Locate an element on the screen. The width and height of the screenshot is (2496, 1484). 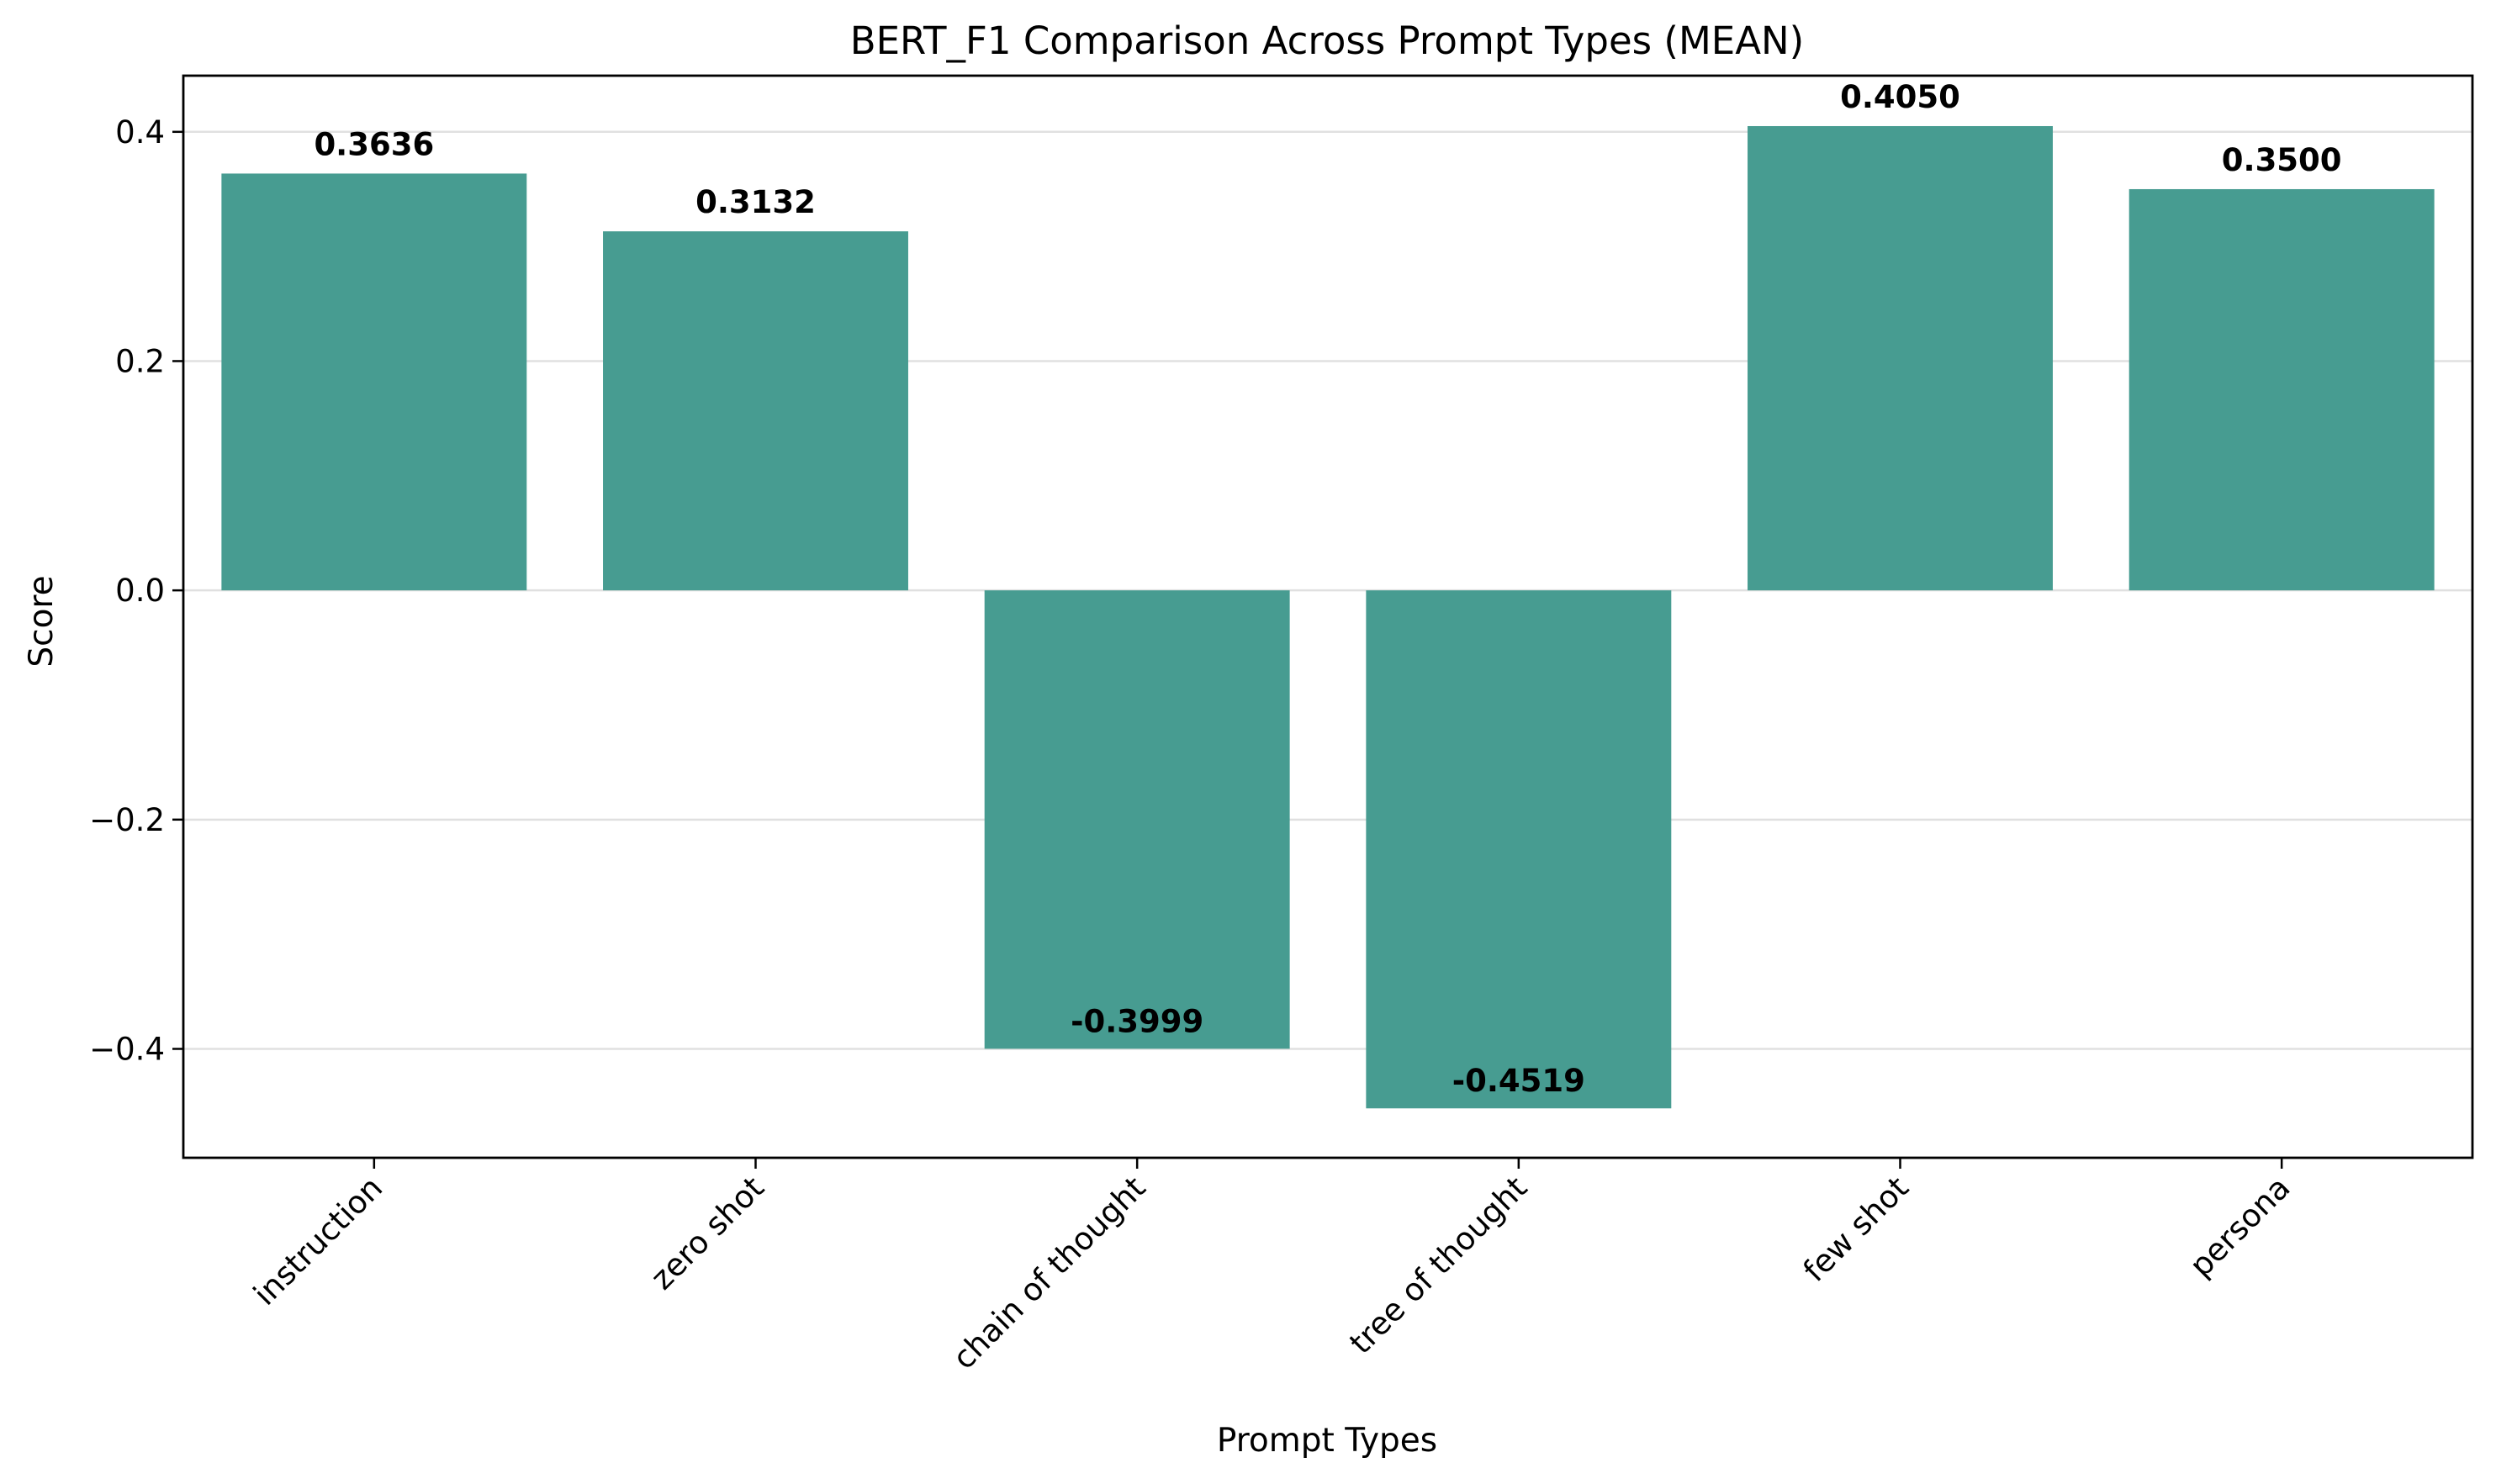
bar-value-label: -0.4519 is located at coordinates (1518, 1081).